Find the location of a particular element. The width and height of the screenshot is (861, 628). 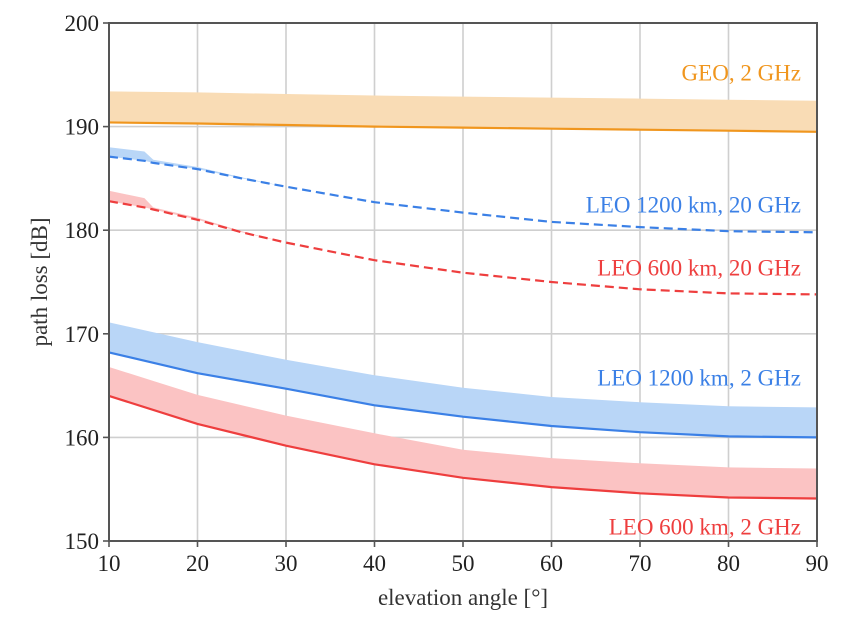

x-tick-label: 20 is located at coordinates (197, 563).